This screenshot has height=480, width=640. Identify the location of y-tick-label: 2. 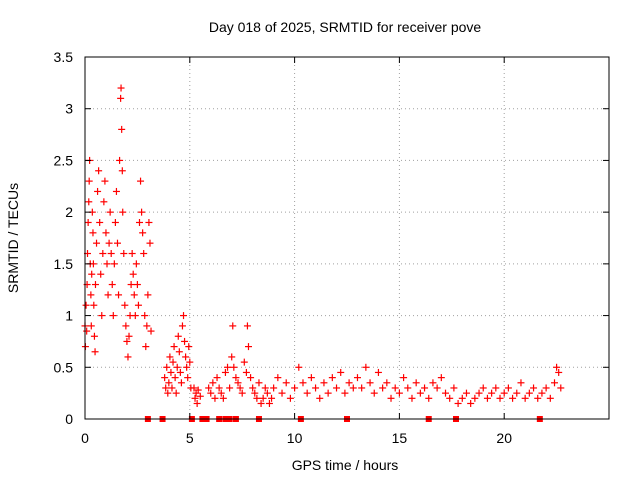
(69, 212).